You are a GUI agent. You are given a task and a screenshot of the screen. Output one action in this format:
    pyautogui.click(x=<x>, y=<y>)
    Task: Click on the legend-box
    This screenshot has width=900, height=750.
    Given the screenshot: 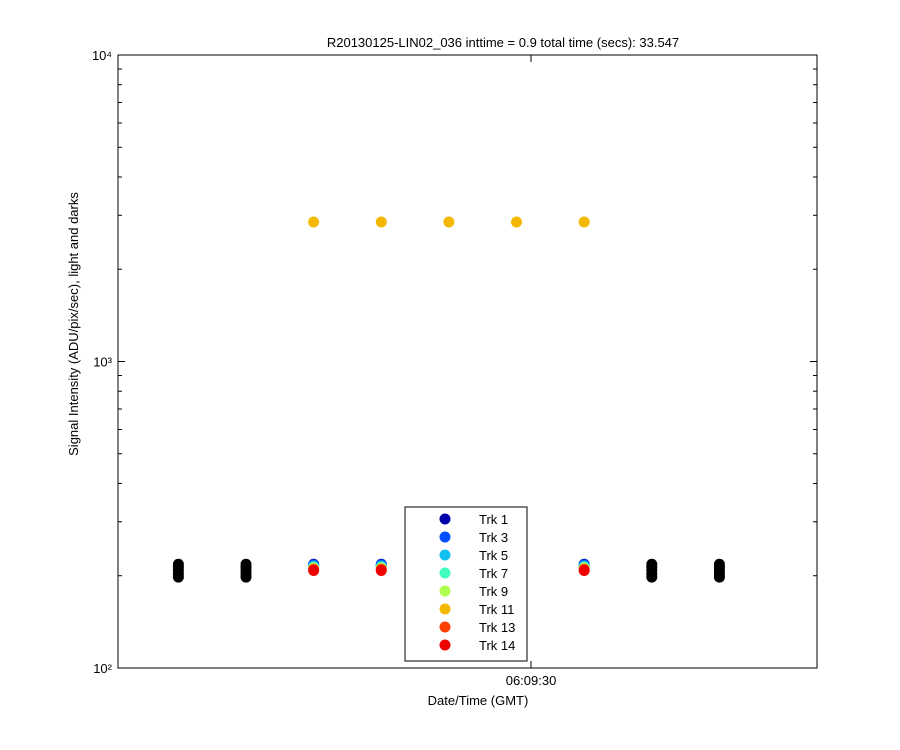 What is the action you would take?
    pyautogui.click(x=466, y=584)
    